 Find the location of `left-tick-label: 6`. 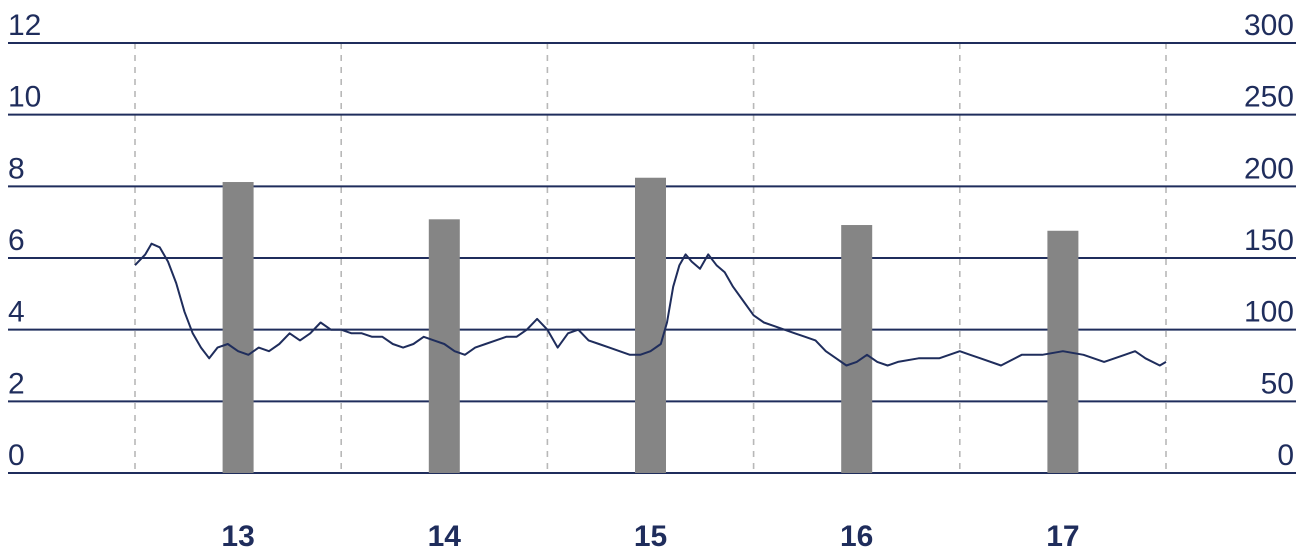

left-tick-label: 6 is located at coordinates (16, 240).